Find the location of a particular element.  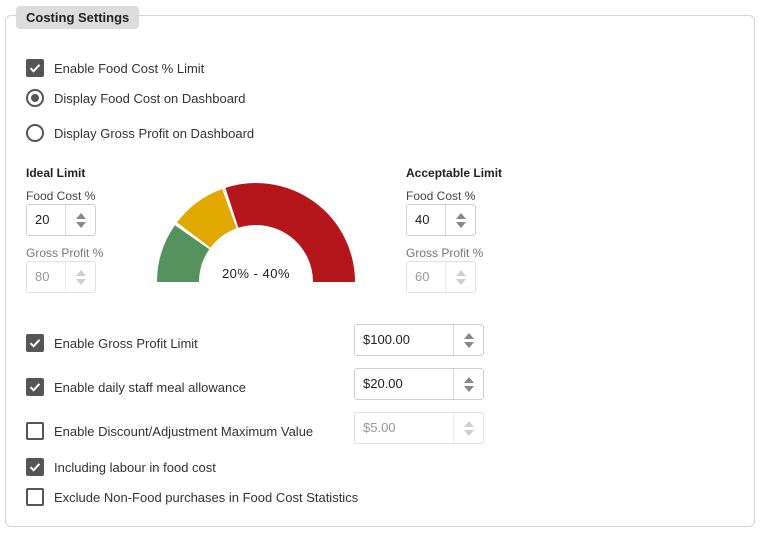

discount-max-value: $5.00 is located at coordinates (379, 427).